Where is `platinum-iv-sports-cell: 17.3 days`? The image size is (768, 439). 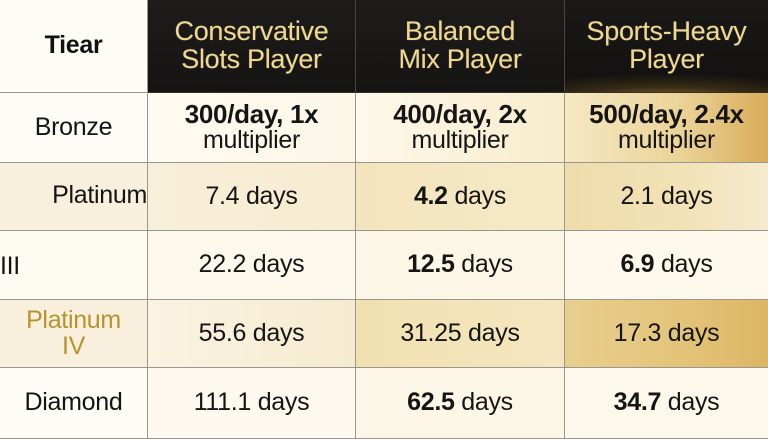
platinum-iv-sports-cell: 17.3 days is located at coordinates (666, 334).